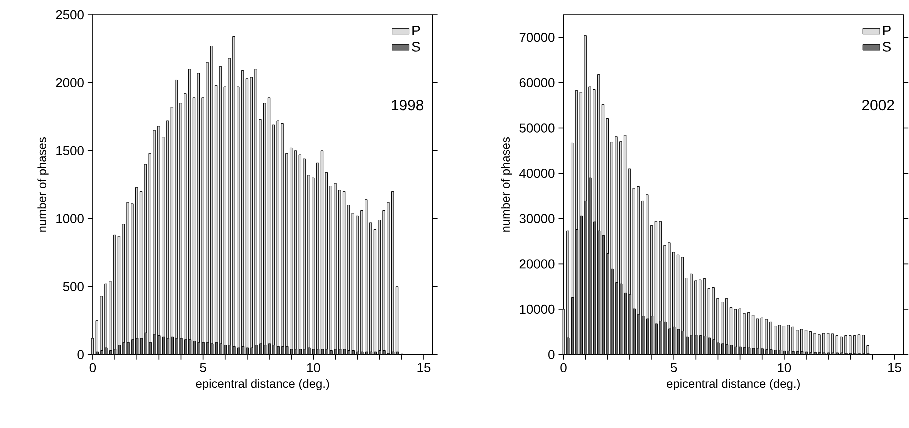 This screenshot has height=428, width=909. What do you see at coordinates (537, 173) in the screenshot?
I see `y-tick-label: 40000` at bounding box center [537, 173].